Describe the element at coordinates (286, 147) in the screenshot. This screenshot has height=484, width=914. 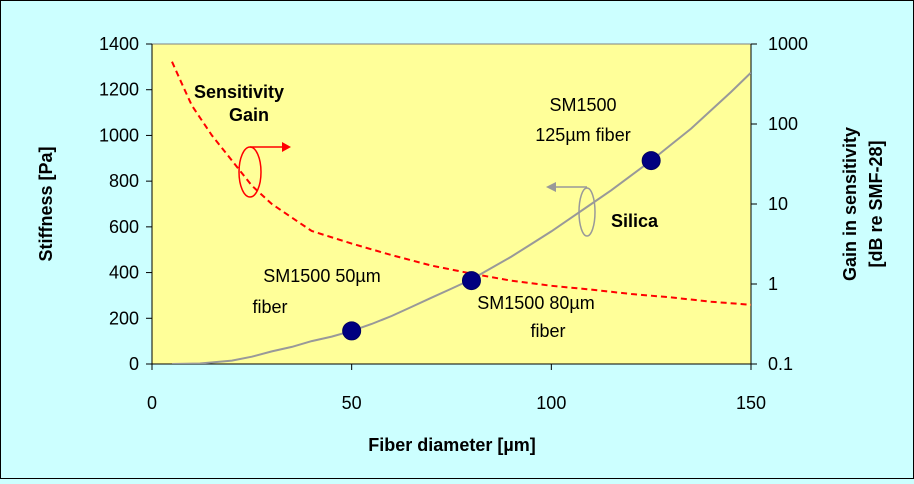
I see `gain-callout-arrowhead` at that location.